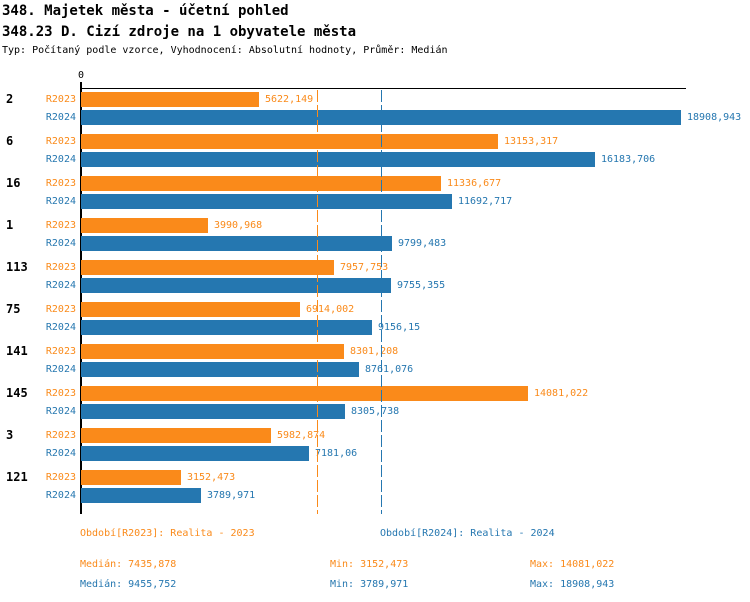  I want to click on legend-r2024: Období[R2024]: Realita - 2024, so click(467, 533).